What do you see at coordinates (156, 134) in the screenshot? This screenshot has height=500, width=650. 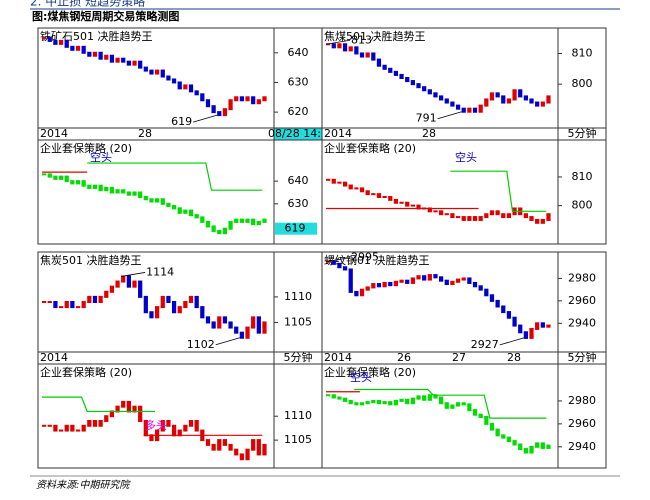 I see `date-strip` at bounding box center [156, 134].